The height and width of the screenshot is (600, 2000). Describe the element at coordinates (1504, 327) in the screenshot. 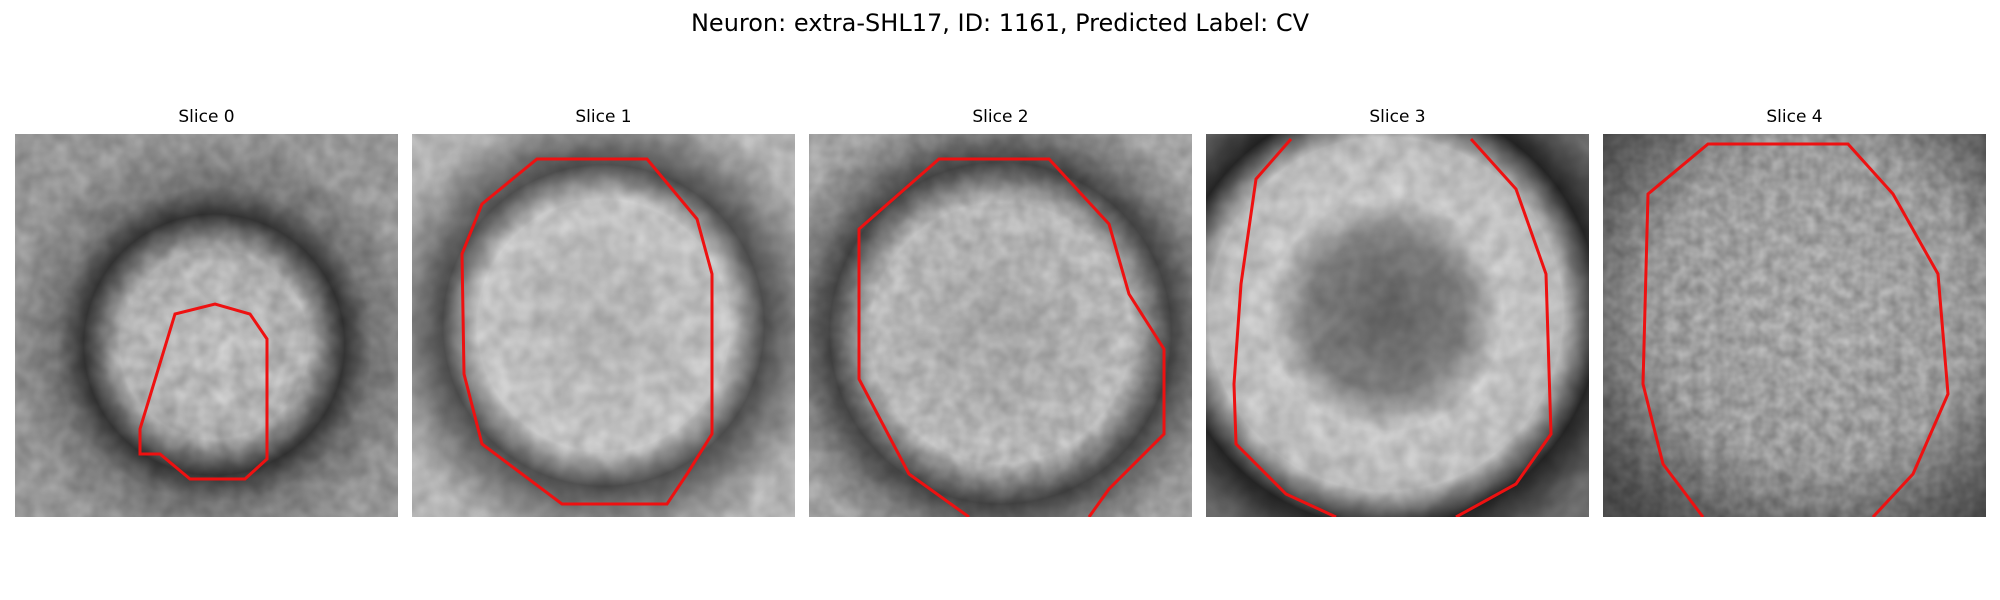

I see `neuron-contour-right` at that location.